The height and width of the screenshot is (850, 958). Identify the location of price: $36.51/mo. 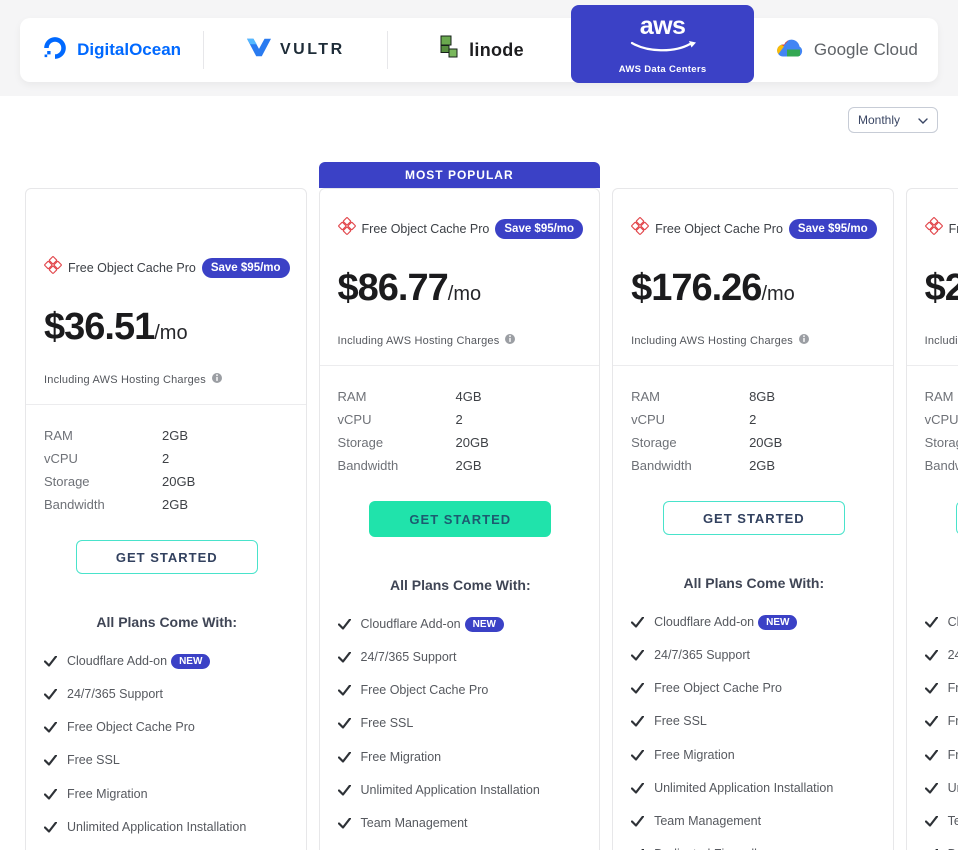
(167, 327).